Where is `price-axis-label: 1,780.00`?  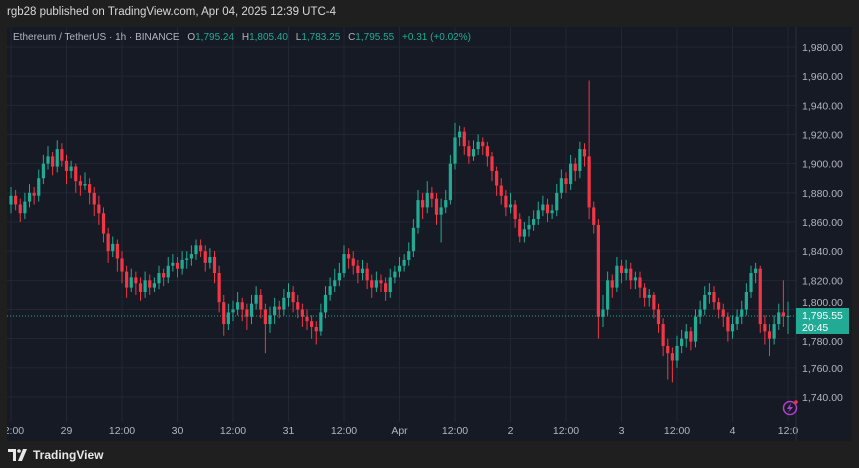 price-axis-label: 1,780.00 is located at coordinates (822, 342).